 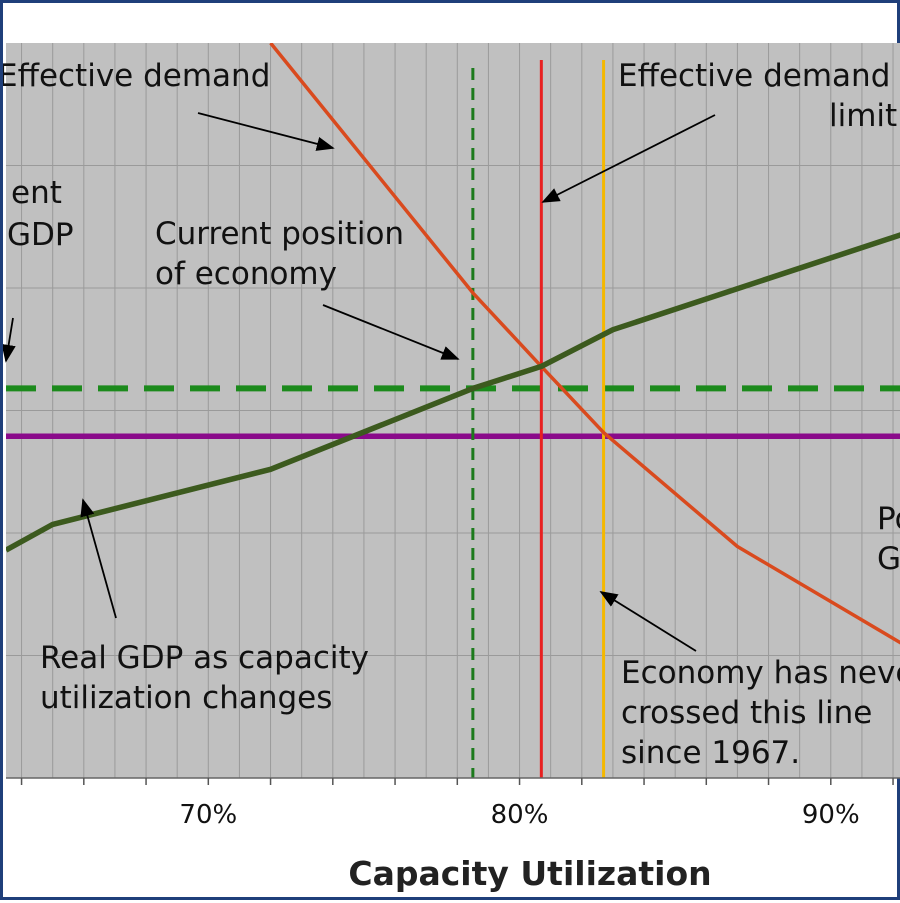 What do you see at coordinates (457, 804) in the screenshot?
I see `x-axis-ticks: 70% 80% 90%` at bounding box center [457, 804].